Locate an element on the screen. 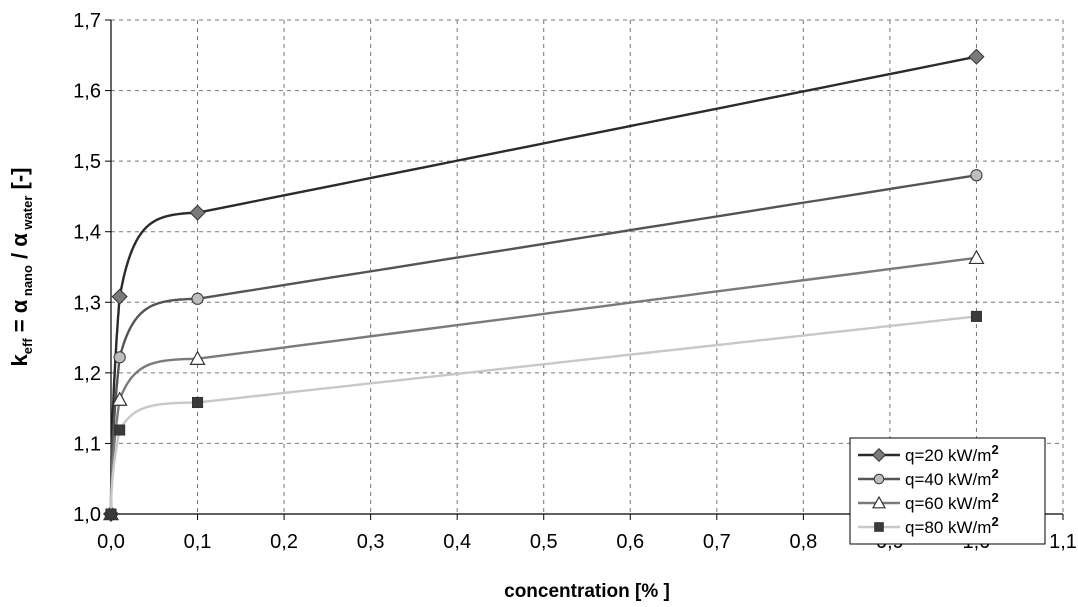  x-tick-label: 0,0 is located at coordinates (111, 542).